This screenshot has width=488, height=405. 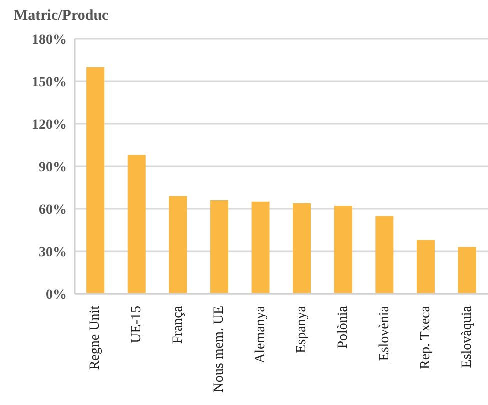 What do you see at coordinates (96, 338) in the screenshot?
I see `x-tick-label: Regne Unit` at bounding box center [96, 338].